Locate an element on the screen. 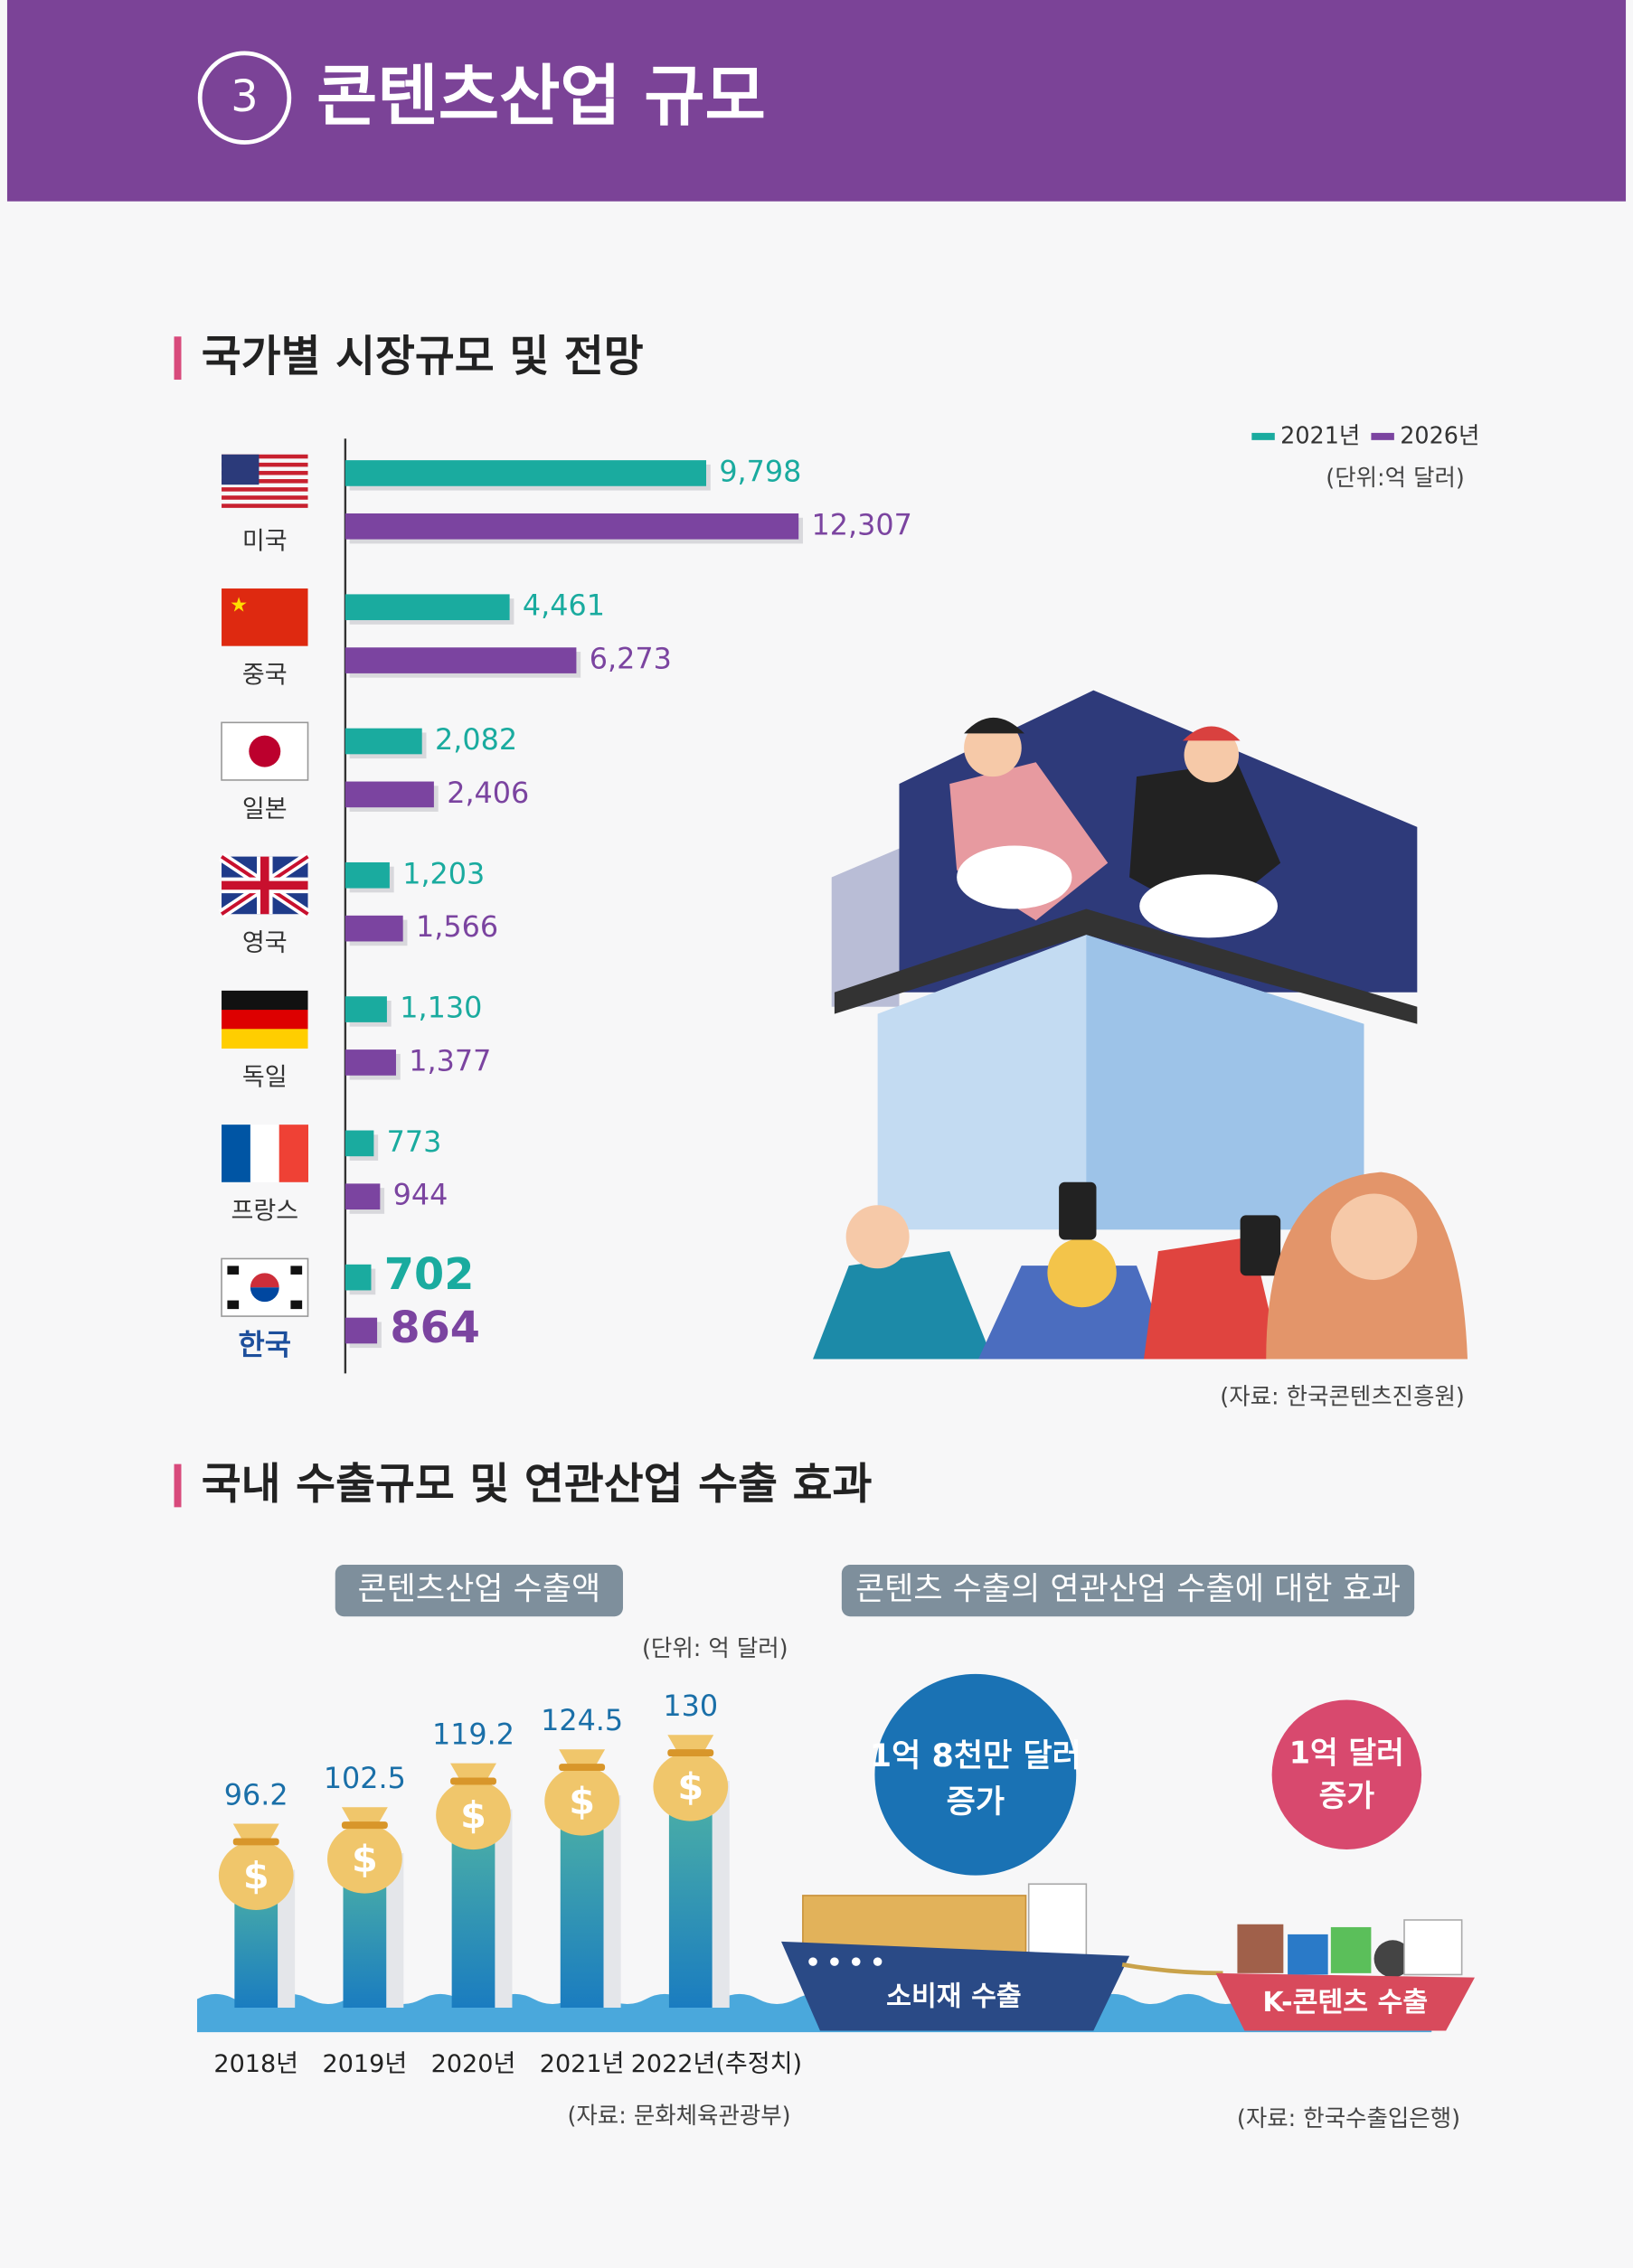 The height and width of the screenshot is (2268, 1633). value-label: 773 is located at coordinates (415, 1142).